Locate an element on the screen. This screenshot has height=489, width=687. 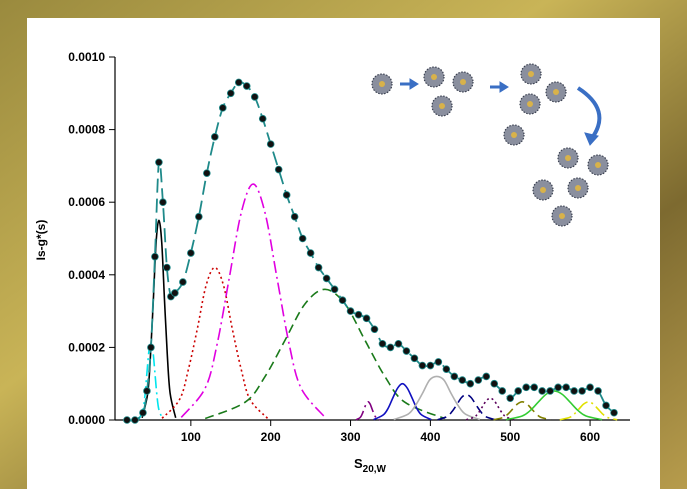
x-axis-label: S20,W is located at coordinates (370, 465).